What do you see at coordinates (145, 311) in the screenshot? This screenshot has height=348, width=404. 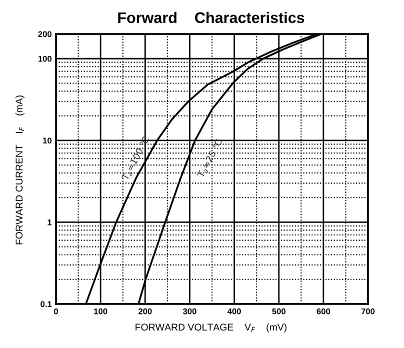 I see `x-tick-label: 200` at bounding box center [145, 311].